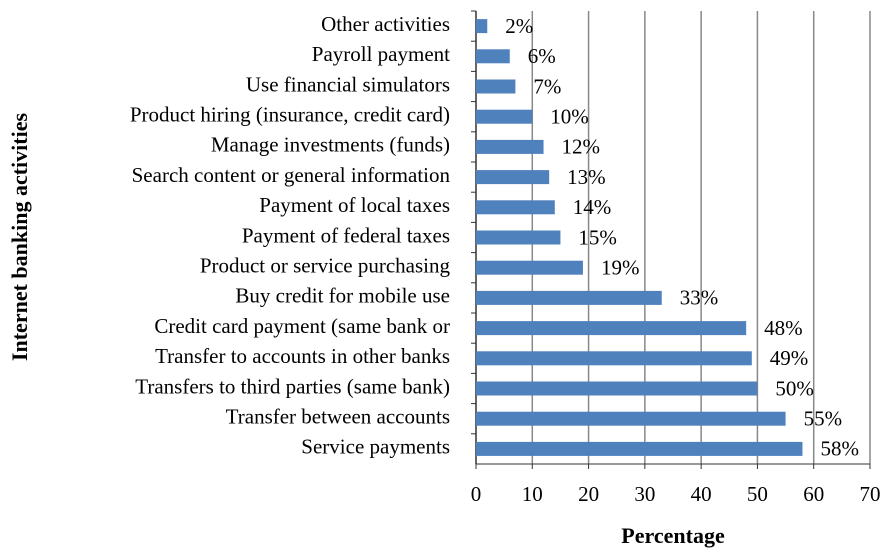  What do you see at coordinates (348, 84) in the screenshot?
I see `y-tick-label: Use financial simulators` at bounding box center [348, 84].